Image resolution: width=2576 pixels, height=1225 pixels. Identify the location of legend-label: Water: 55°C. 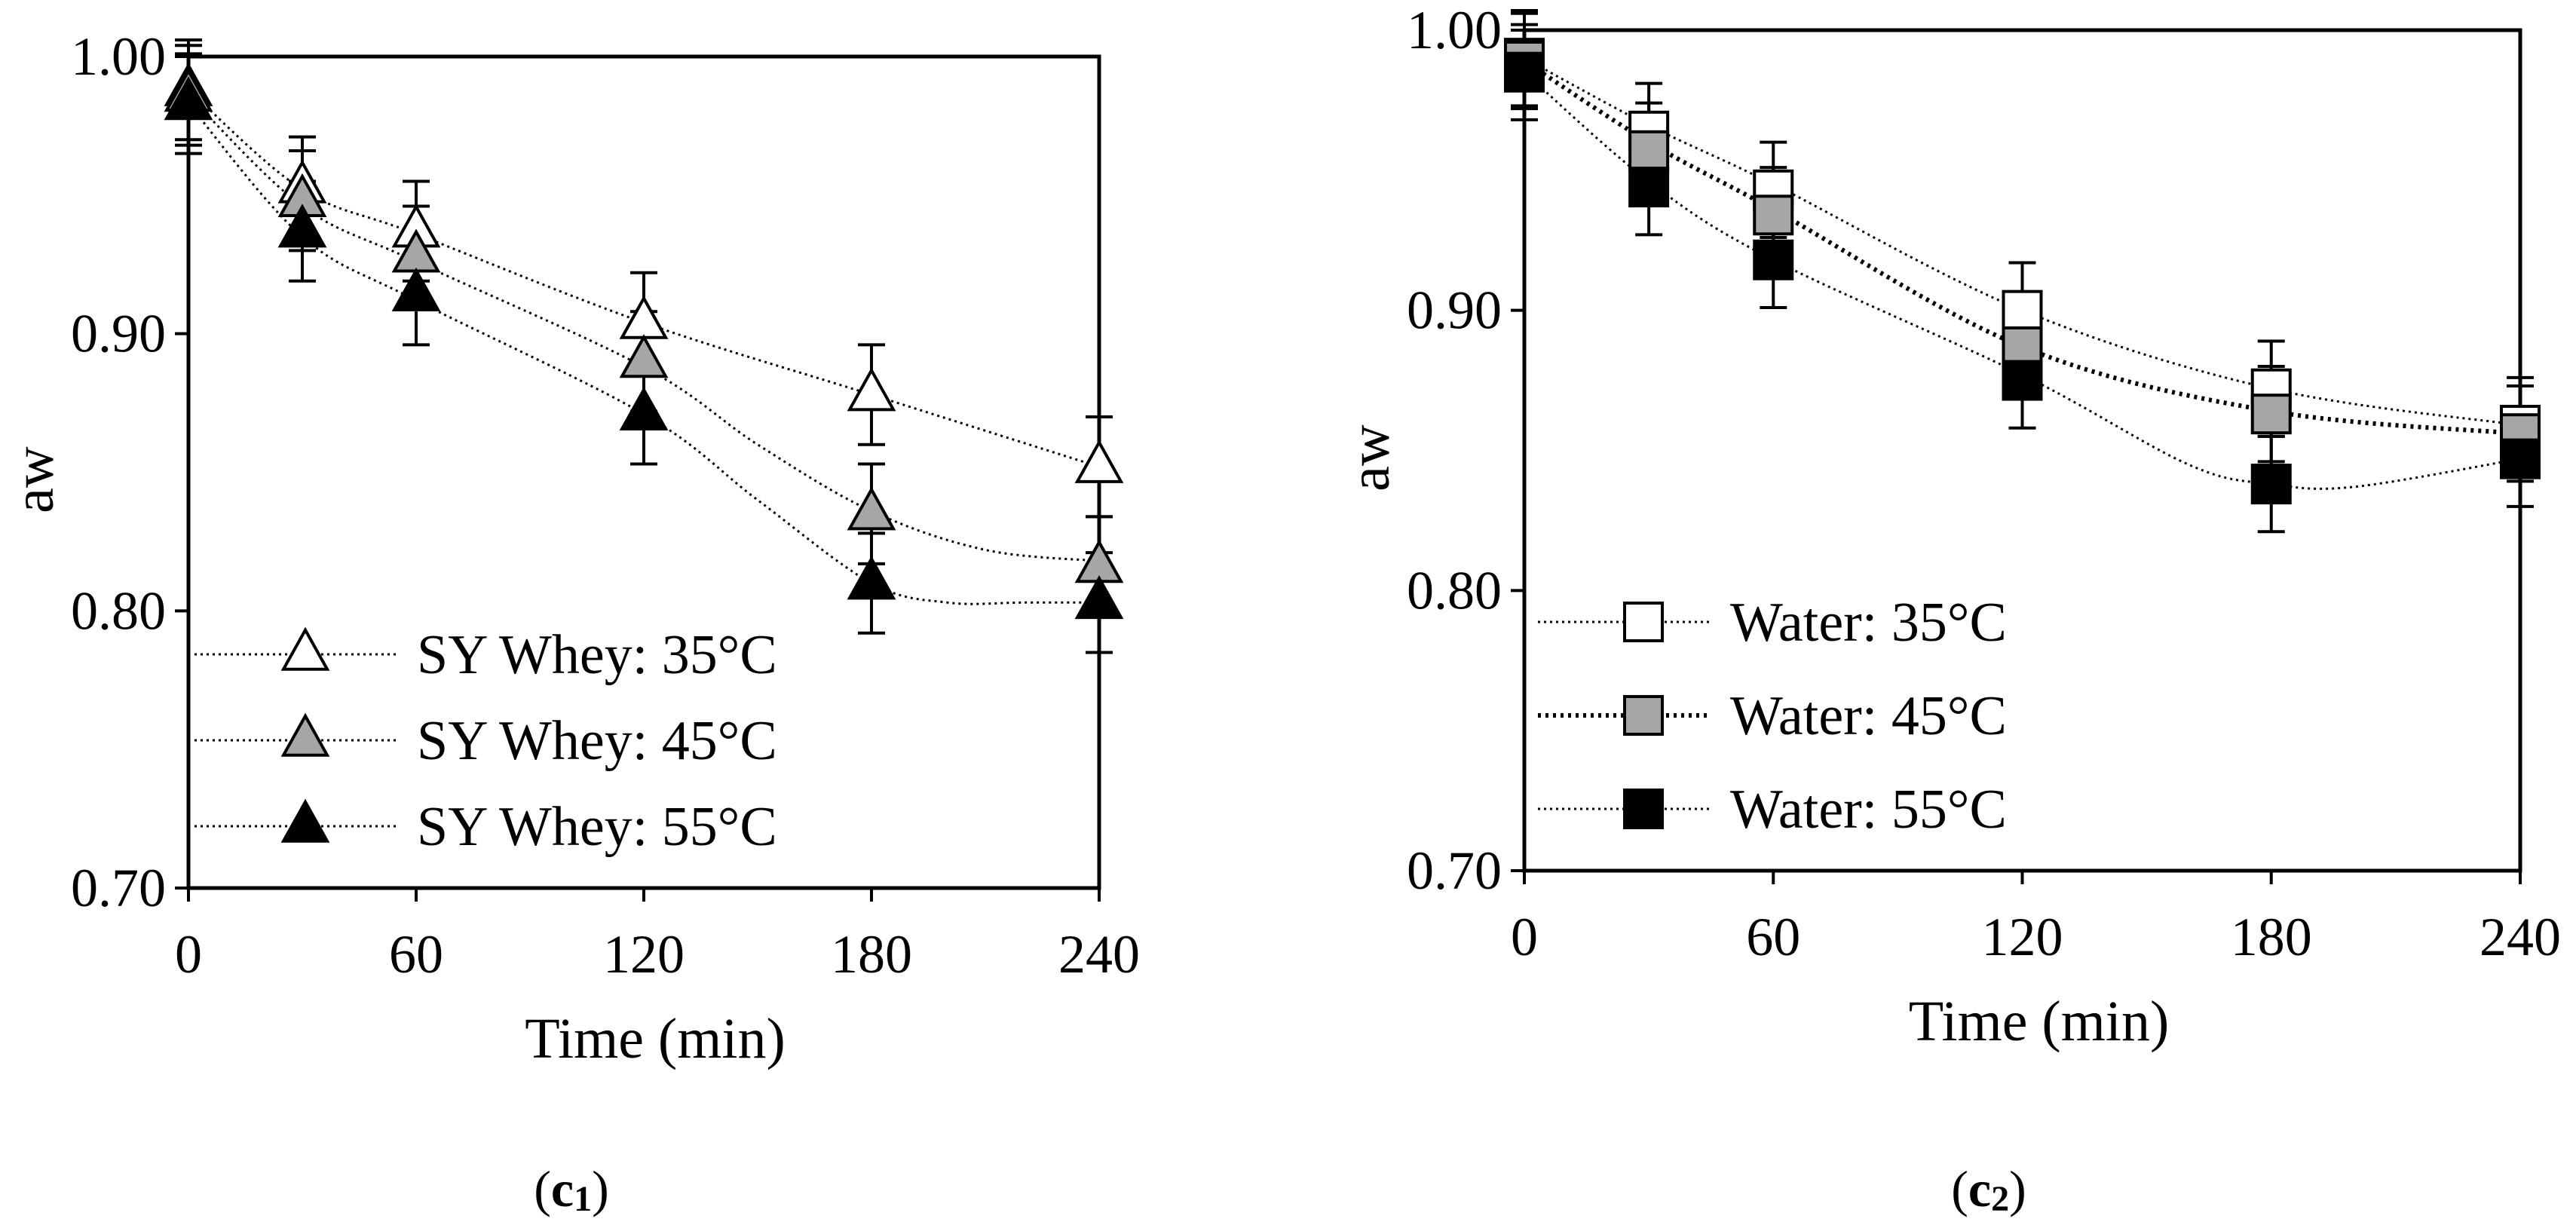
(1868, 810).